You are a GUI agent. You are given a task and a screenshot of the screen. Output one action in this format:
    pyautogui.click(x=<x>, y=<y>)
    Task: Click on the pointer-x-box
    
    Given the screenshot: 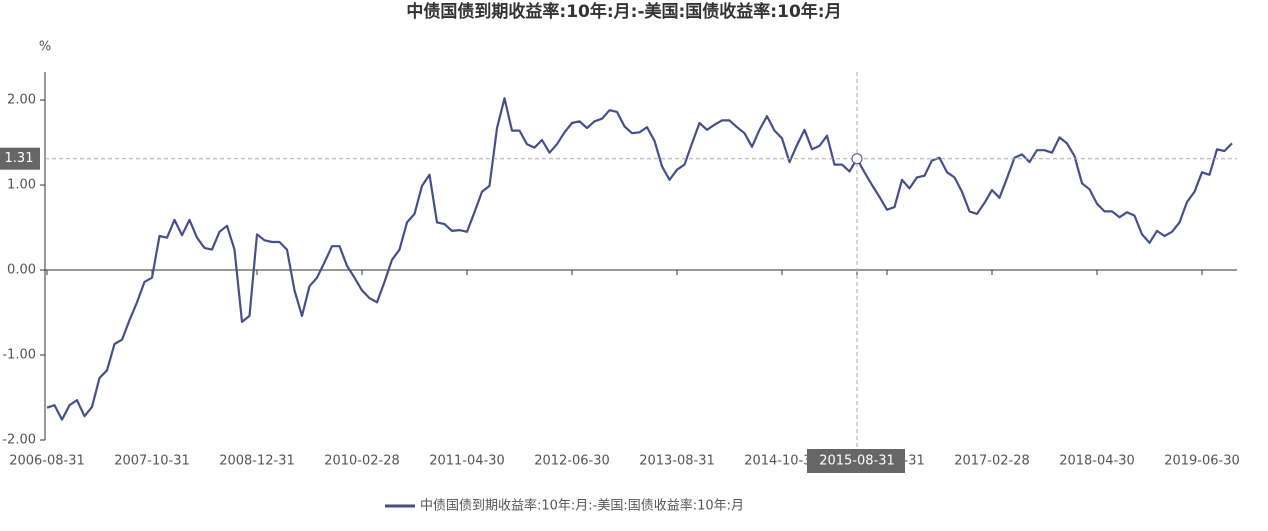 What is the action you would take?
    pyautogui.click(x=856, y=461)
    